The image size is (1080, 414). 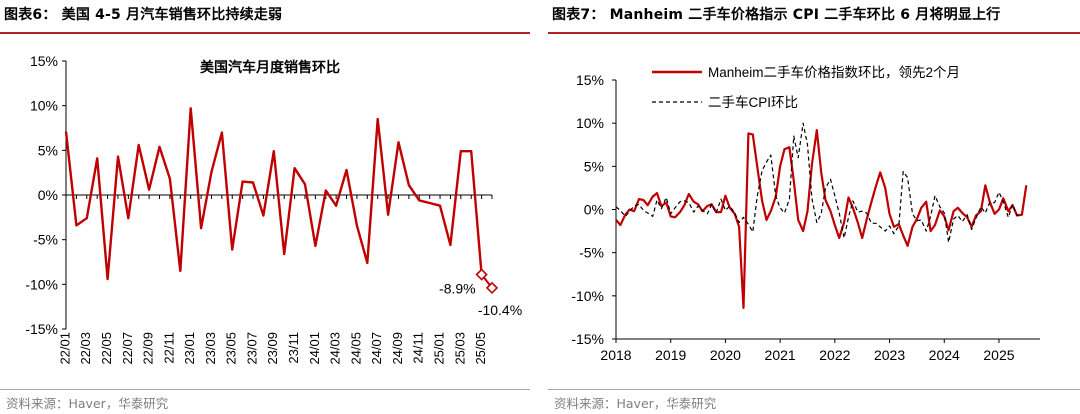 I want to click on left-title-rule, so click(x=265, y=33).